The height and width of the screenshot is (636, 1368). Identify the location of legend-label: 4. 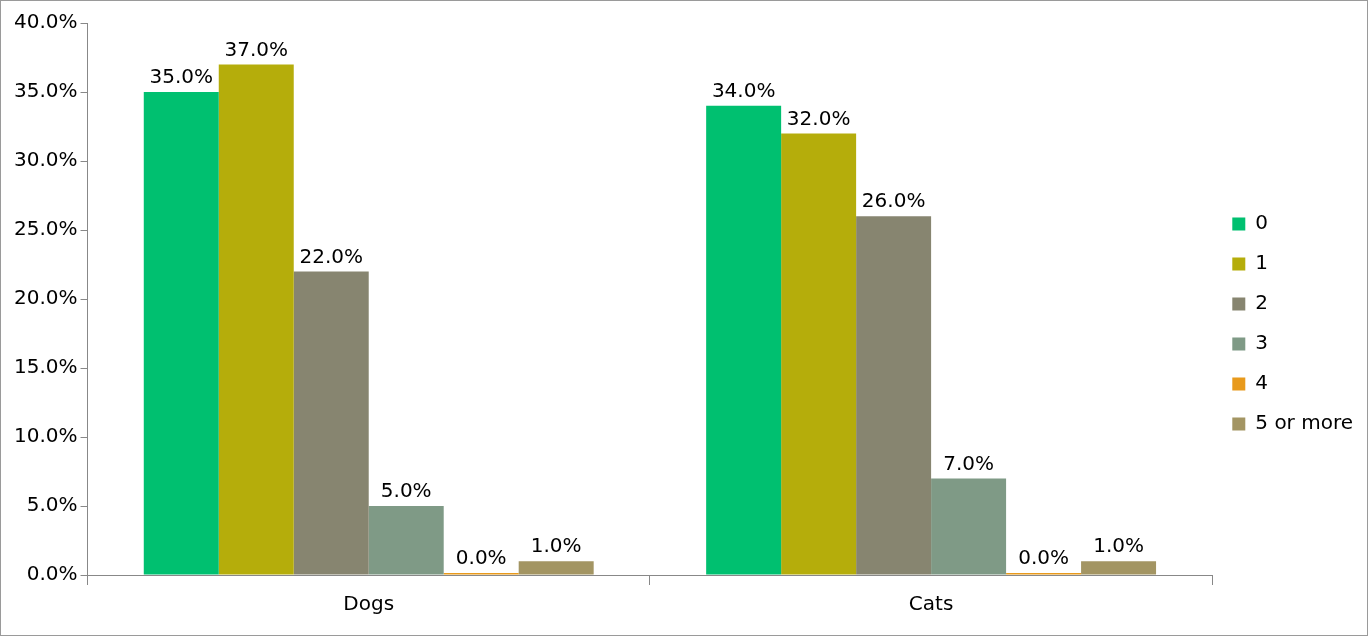
(1262, 382).